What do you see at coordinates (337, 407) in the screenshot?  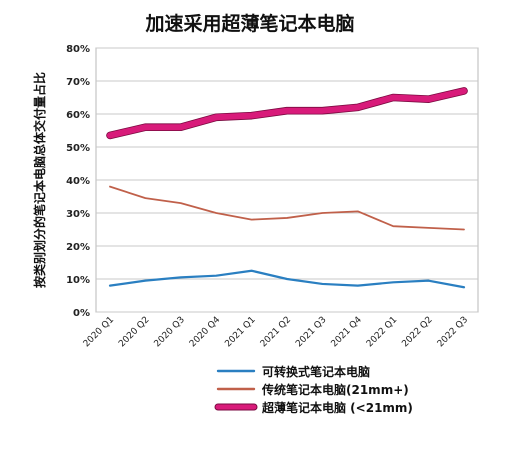 I see `legend-label-2: 超薄笔记本电脑 (<21mm)` at bounding box center [337, 407].